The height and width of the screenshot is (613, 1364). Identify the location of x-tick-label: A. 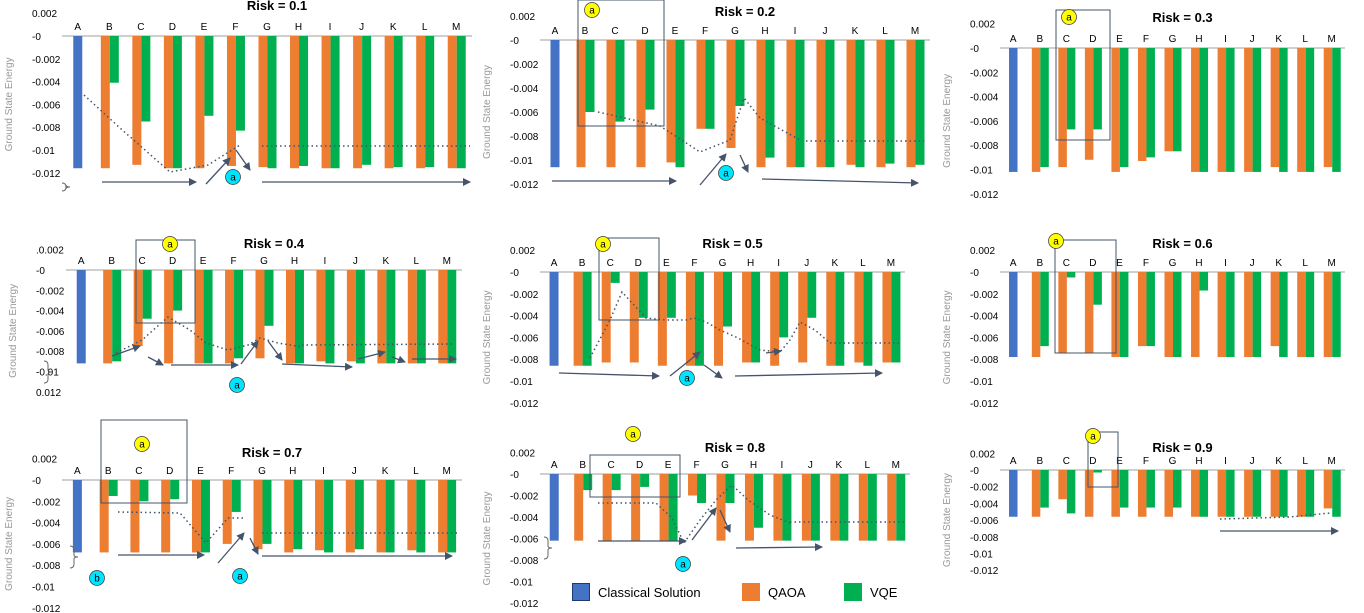
(554, 465).